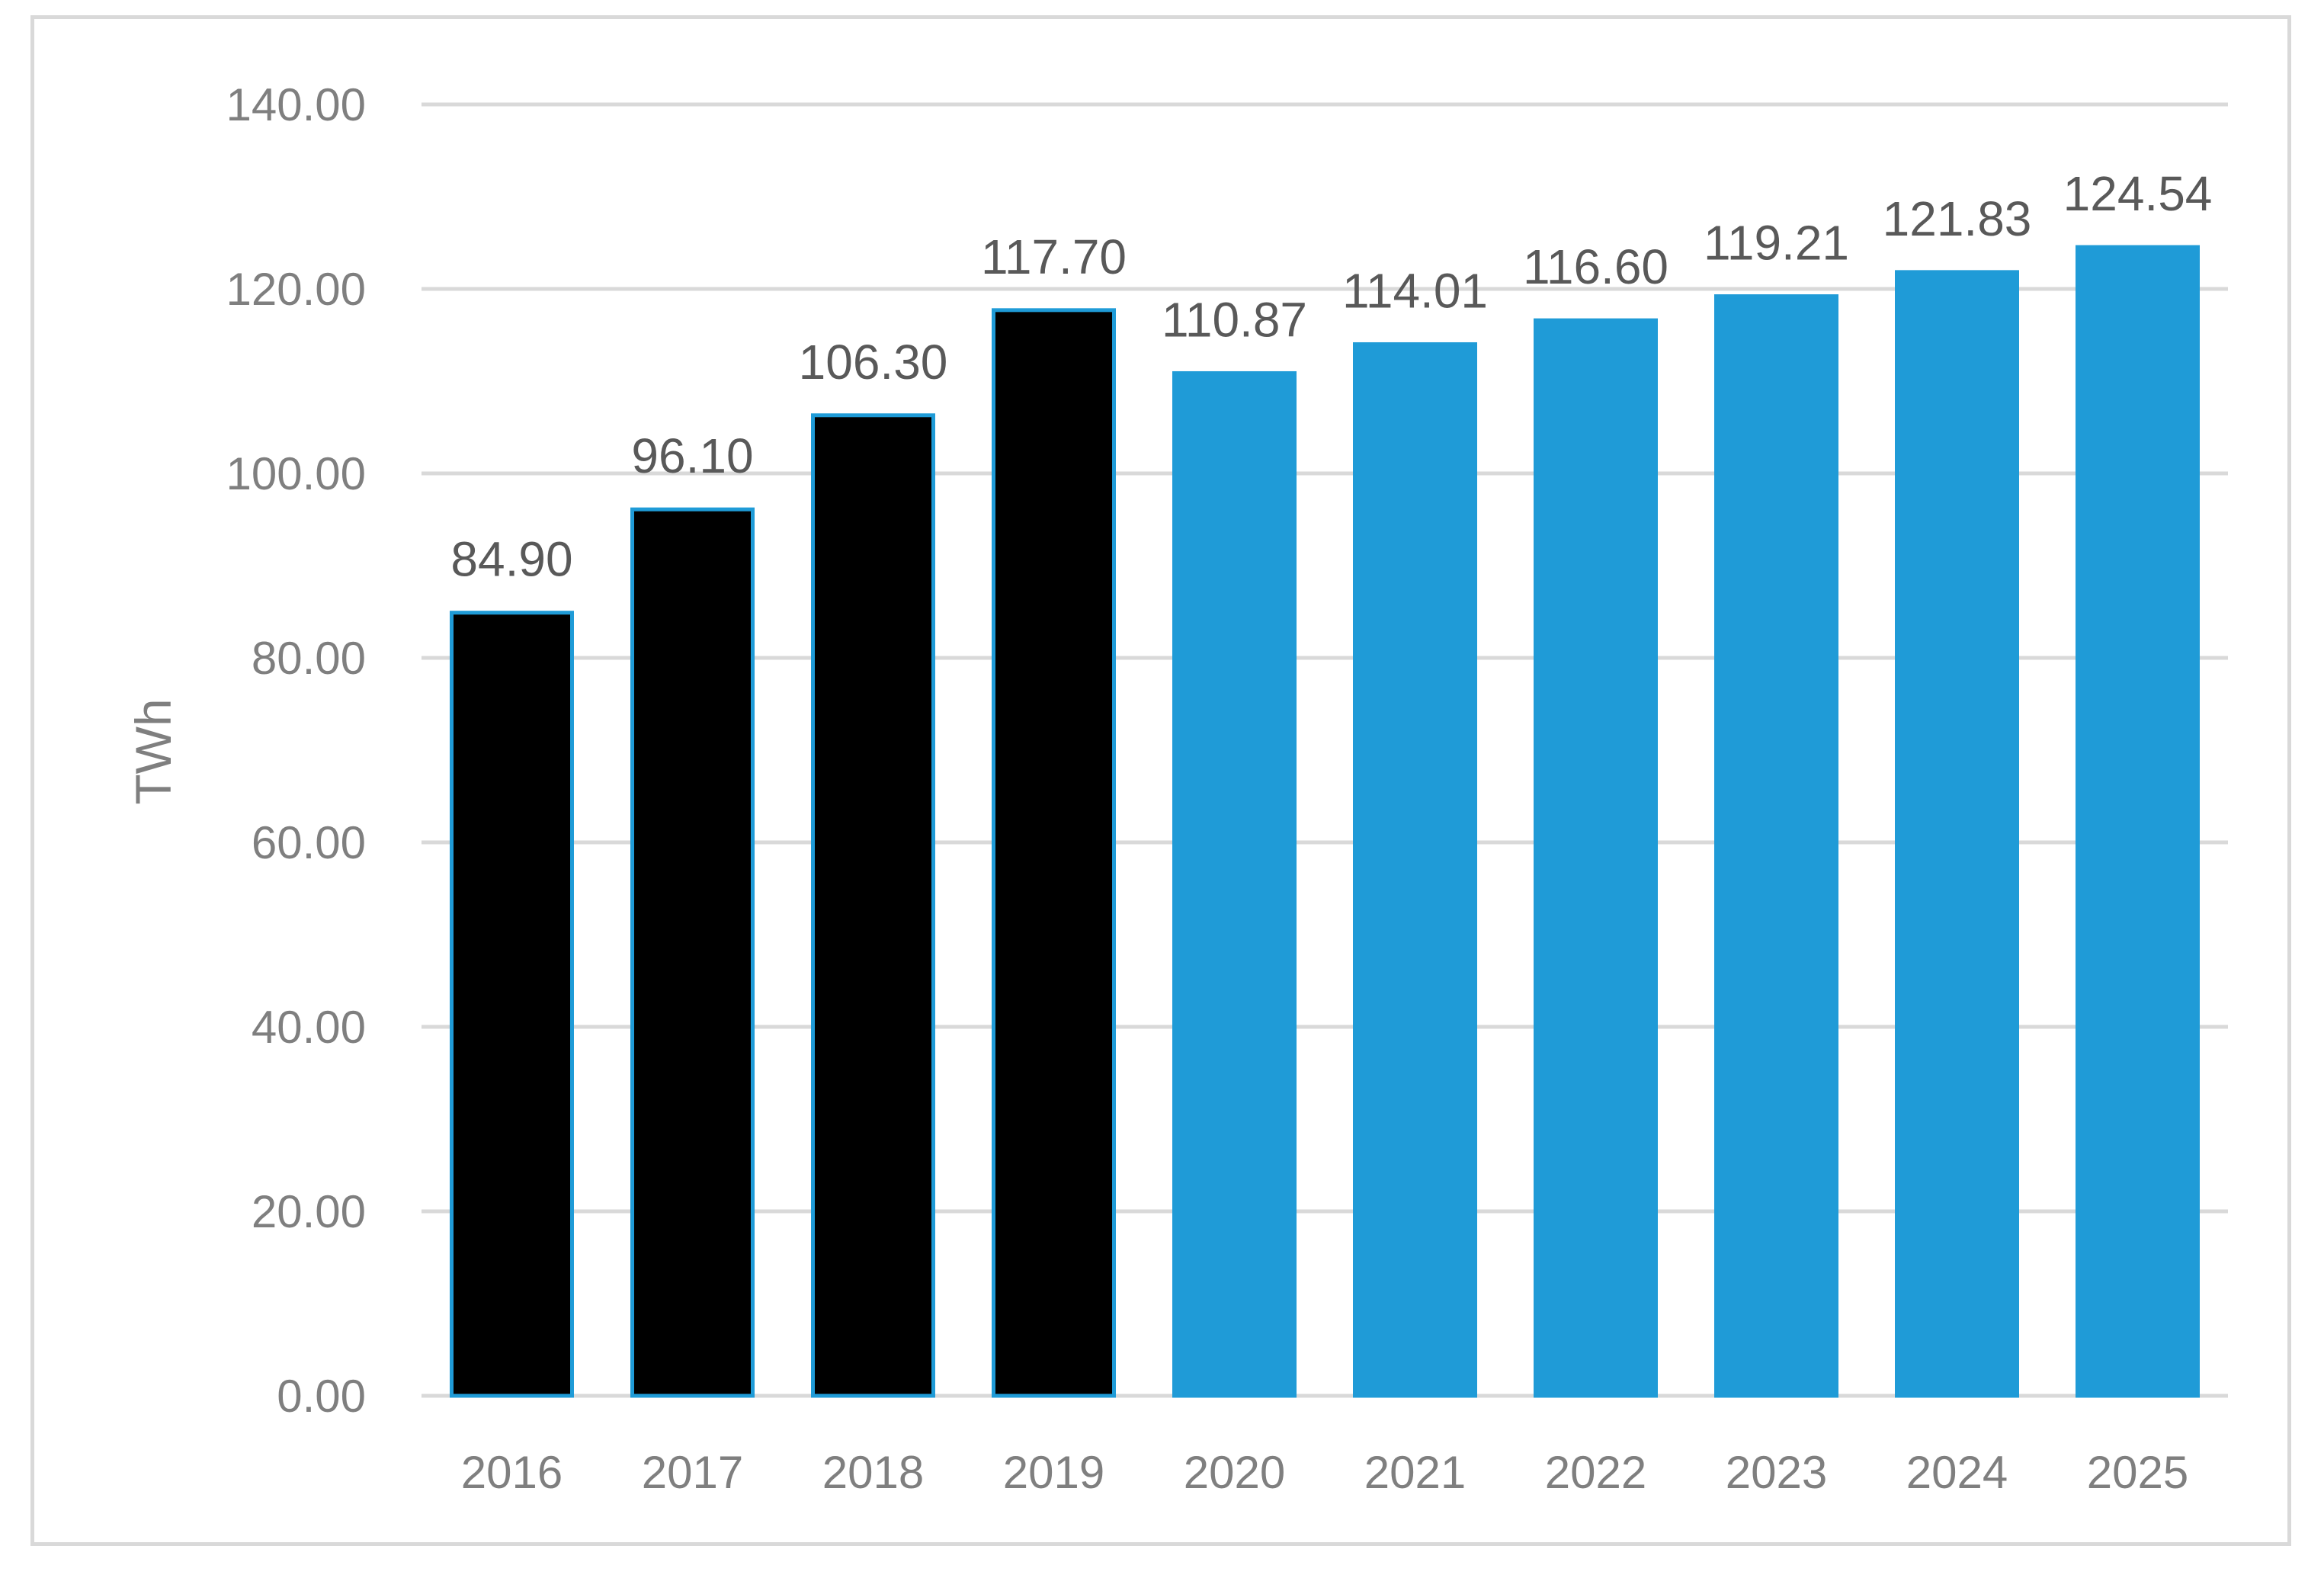  Describe the element at coordinates (1053, 1472) in the screenshot. I see `x-tick-label: 2019` at that location.